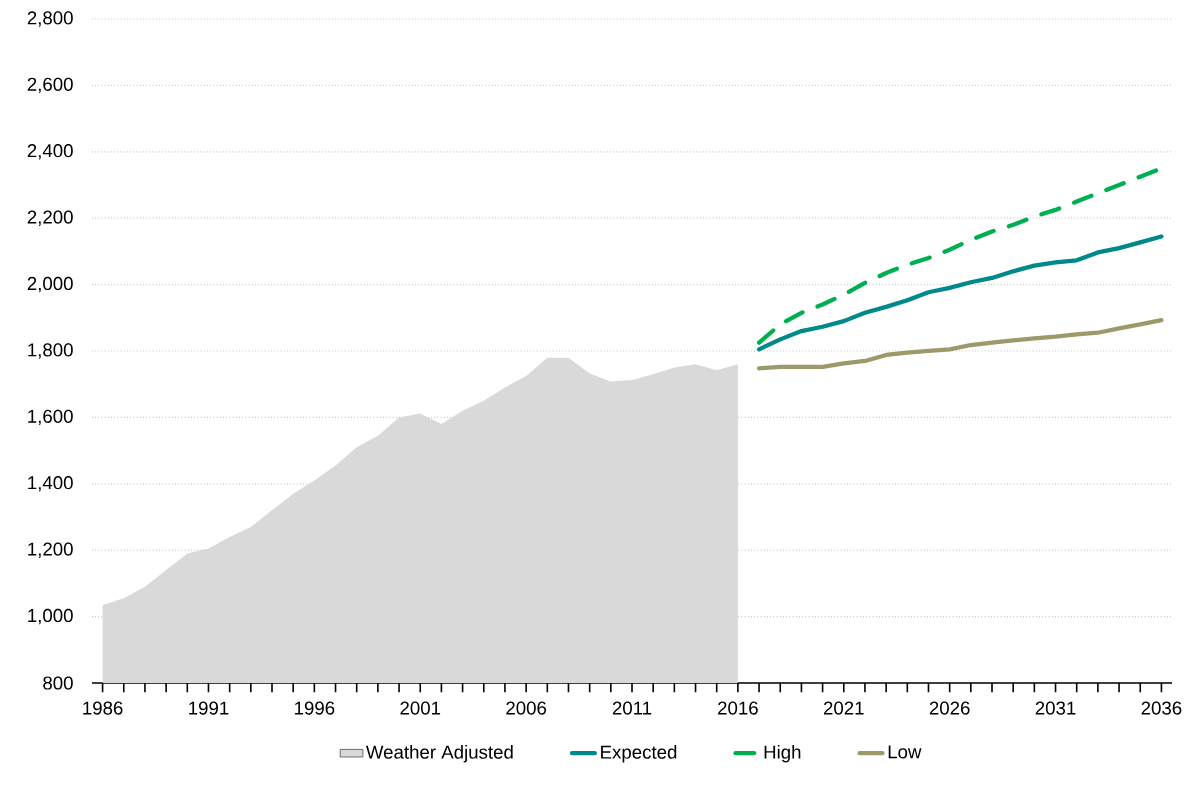  Describe the element at coordinates (738, 708) in the screenshot. I see `x-tick-label: 2016` at that location.